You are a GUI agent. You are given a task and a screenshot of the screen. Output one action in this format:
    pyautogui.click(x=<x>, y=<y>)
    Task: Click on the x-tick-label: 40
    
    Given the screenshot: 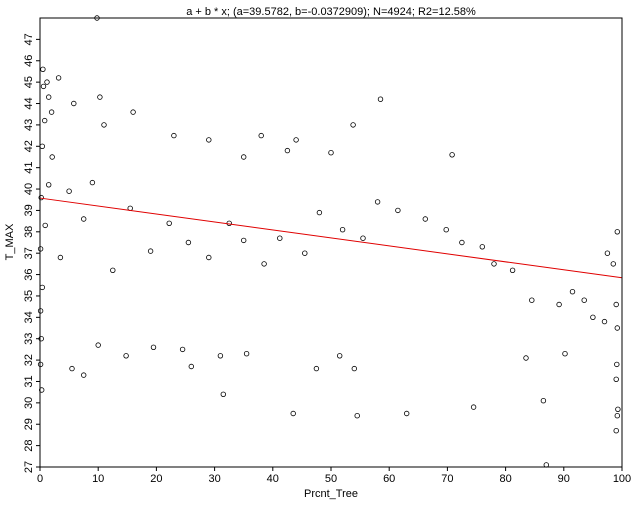 What is the action you would take?
    pyautogui.click(x=273, y=479)
    